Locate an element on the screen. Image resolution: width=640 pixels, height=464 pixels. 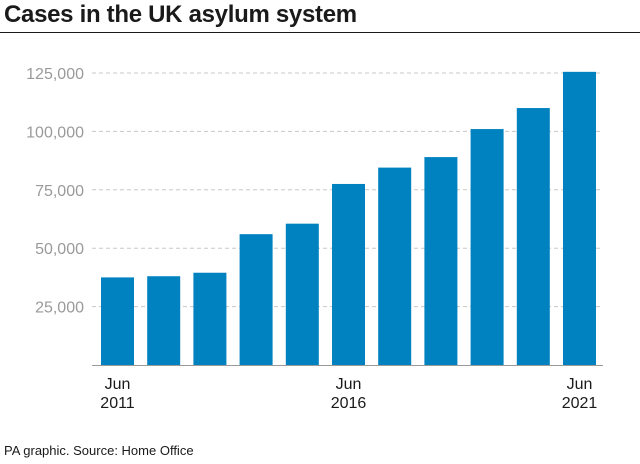
source-note: PA graphic. Source: Home Office is located at coordinates (99, 450).